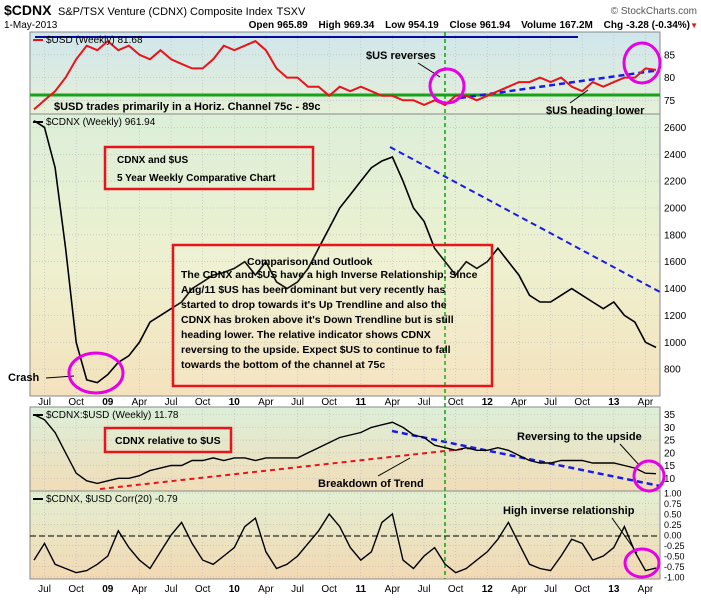 This screenshot has height=601, width=701. What do you see at coordinates (101, 122) in the screenshot?
I see `cdnx-legend: $CDNX (Weekly) 961.94` at bounding box center [101, 122].